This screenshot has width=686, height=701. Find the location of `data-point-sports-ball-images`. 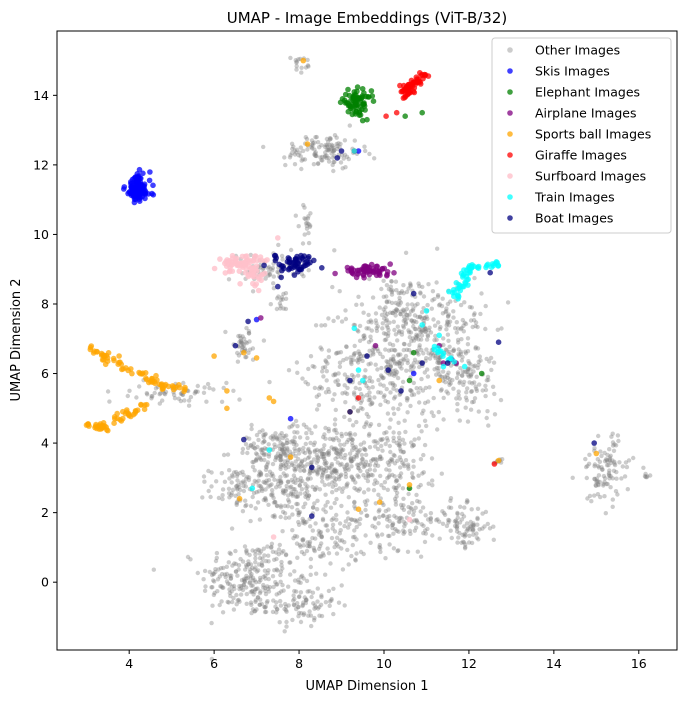

data-point-sports-ball-images is located at coordinates (269, 398).